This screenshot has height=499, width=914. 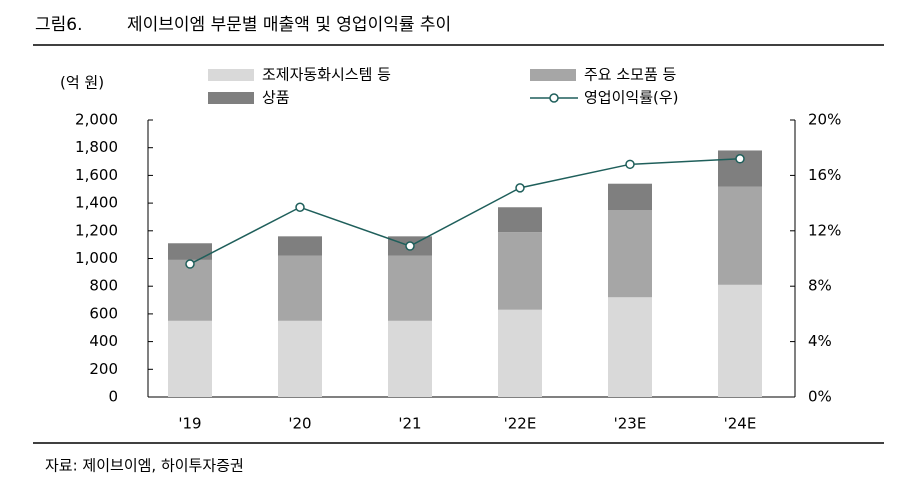 What do you see at coordinates (276, 98) in the screenshot?
I see `legend-label: 상품` at bounding box center [276, 98].